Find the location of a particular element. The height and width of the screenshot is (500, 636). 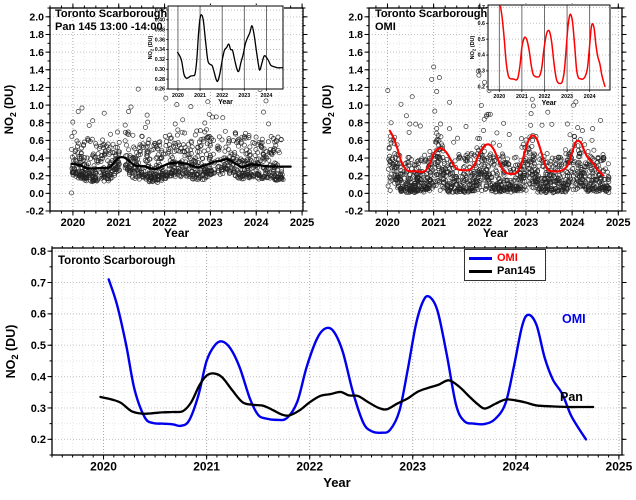

omi-title-line1: Toronto Scarborough is located at coordinates (431, 14).